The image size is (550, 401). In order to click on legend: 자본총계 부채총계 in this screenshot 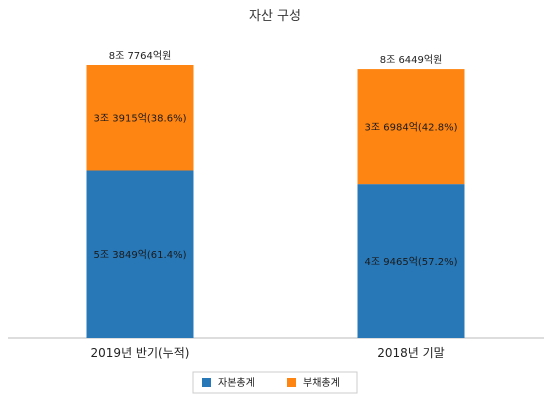, I will do `click(275, 382)`.